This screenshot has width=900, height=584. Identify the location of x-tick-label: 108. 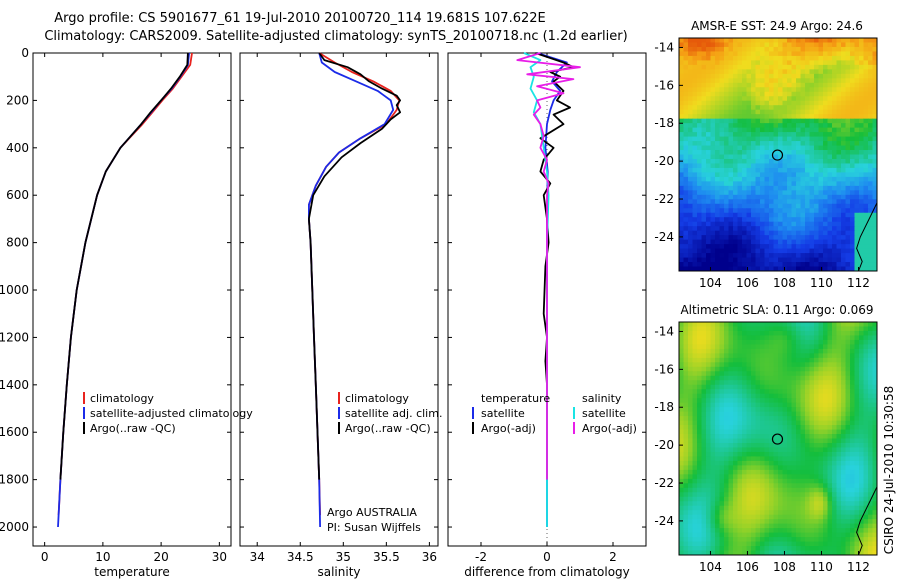
(784, 567).